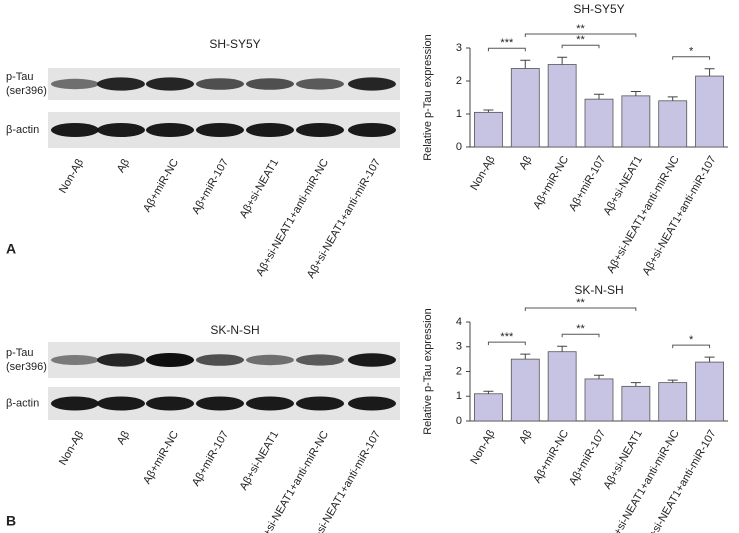  I want to click on y-tick-label: 3, so click(459, 347).